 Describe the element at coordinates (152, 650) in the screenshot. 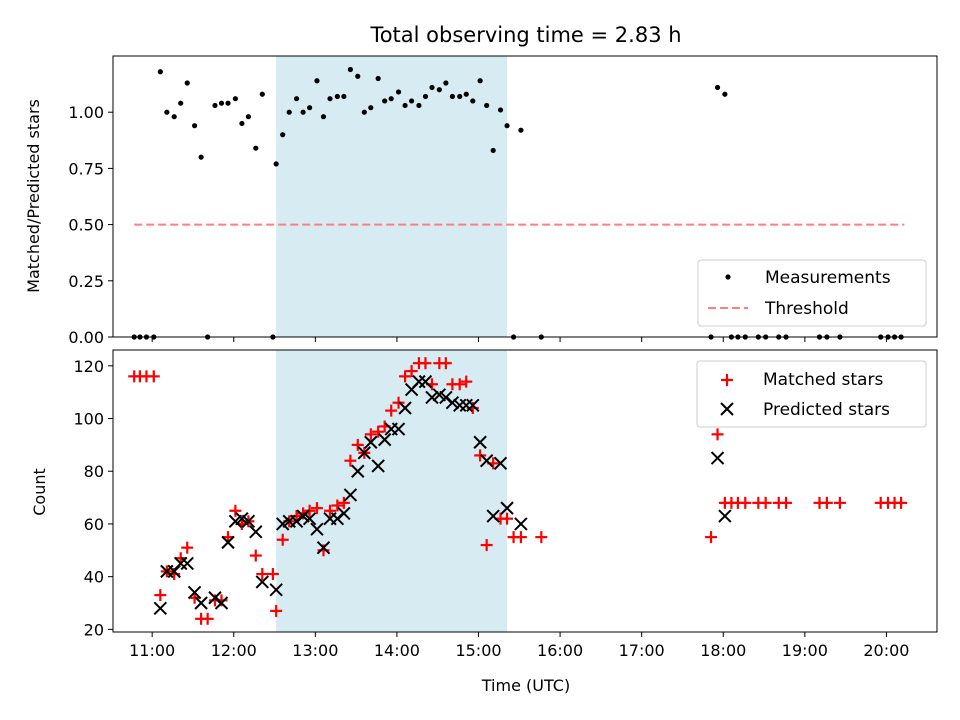

I see `x-tick-label: 11:00` at that location.